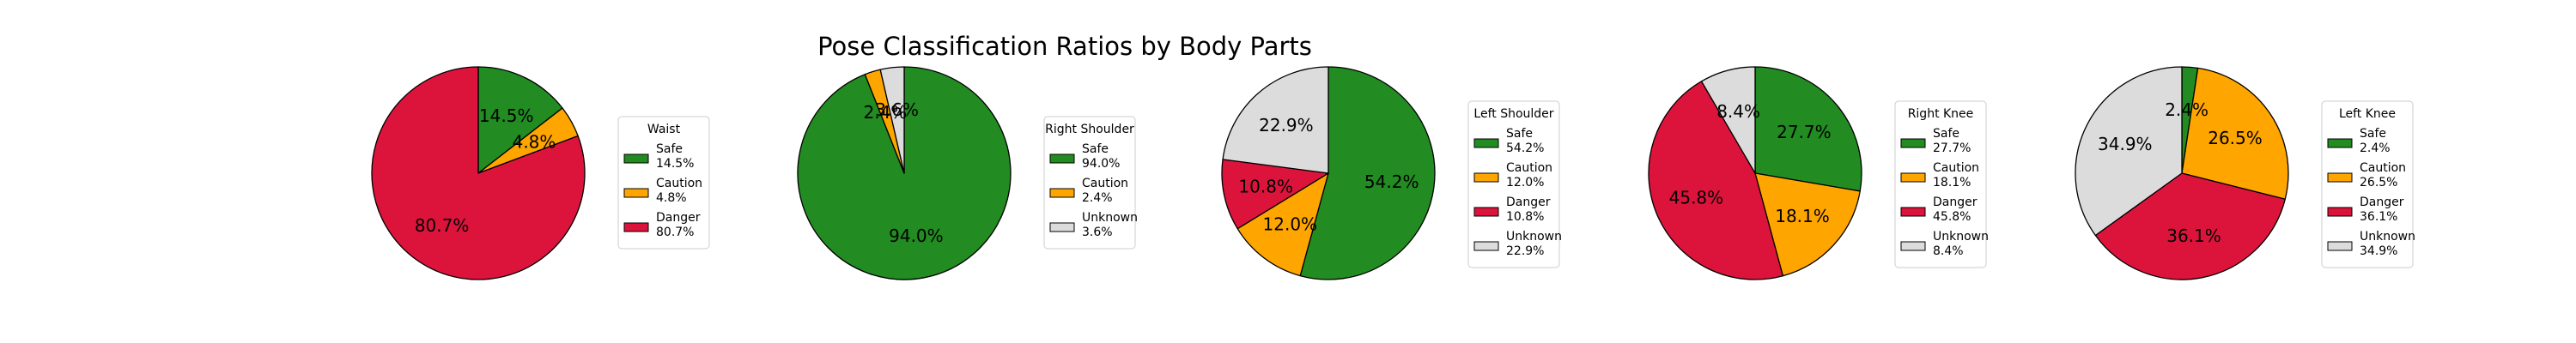  Describe the element at coordinates (664, 129) in the screenshot. I see `legend-title: Waist` at that location.